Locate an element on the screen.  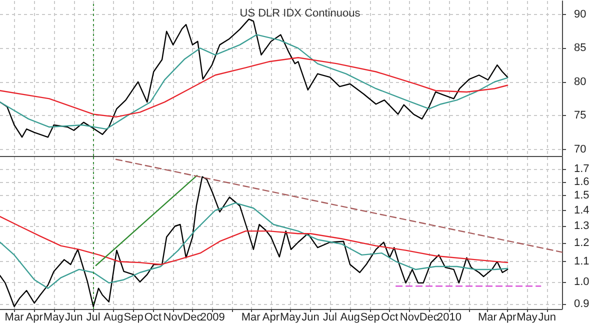
line-series is located at coordinates (254, 241).